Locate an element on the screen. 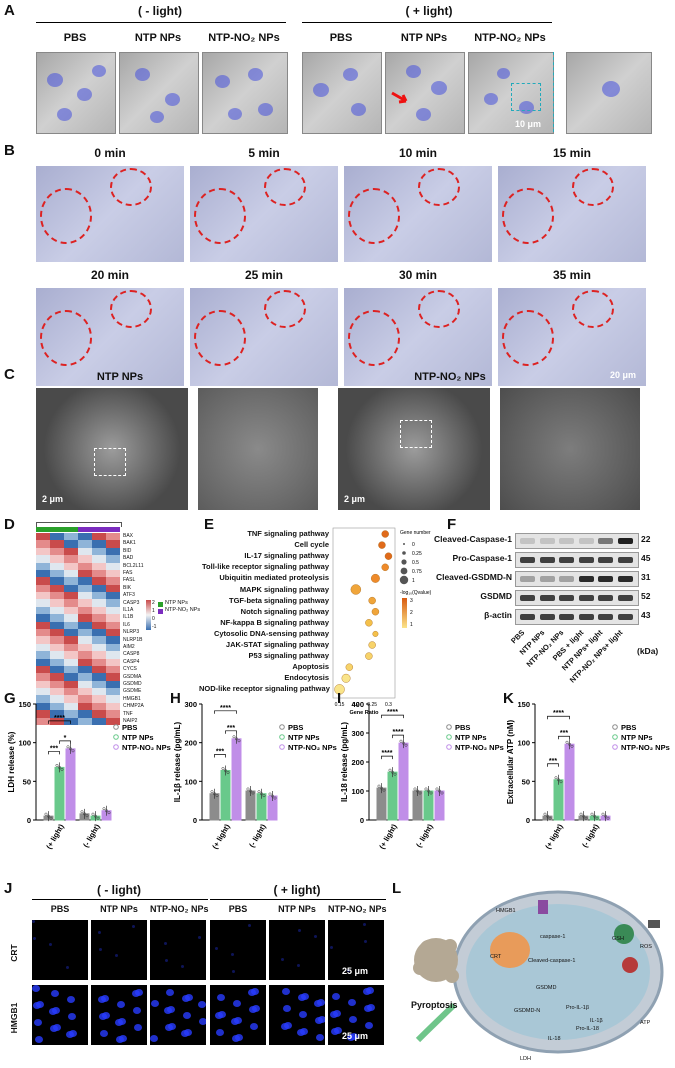 Image resolution: width=675 pixels, height=1068 pixels. a-label-ntpno2-dark: NTP-NO₂ NPs is located at coordinates (244, 38).